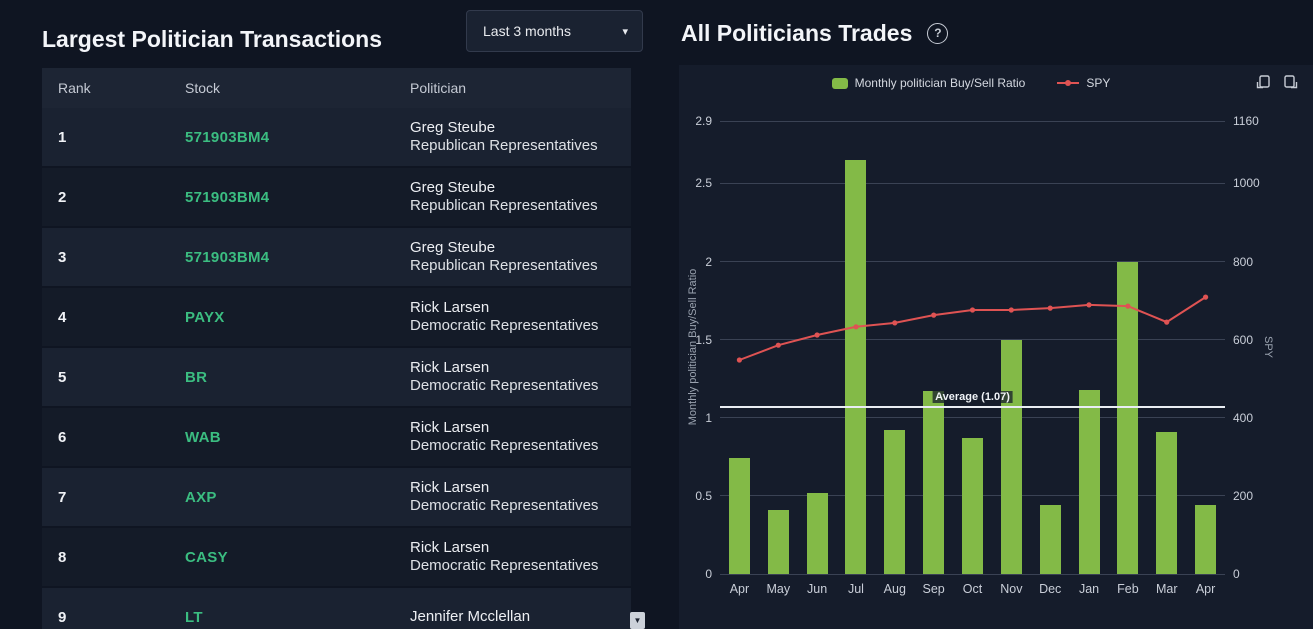 This screenshot has width=1313, height=629. What do you see at coordinates (1089, 589) in the screenshot?
I see `x-axis-tick: Jan` at bounding box center [1089, 589].